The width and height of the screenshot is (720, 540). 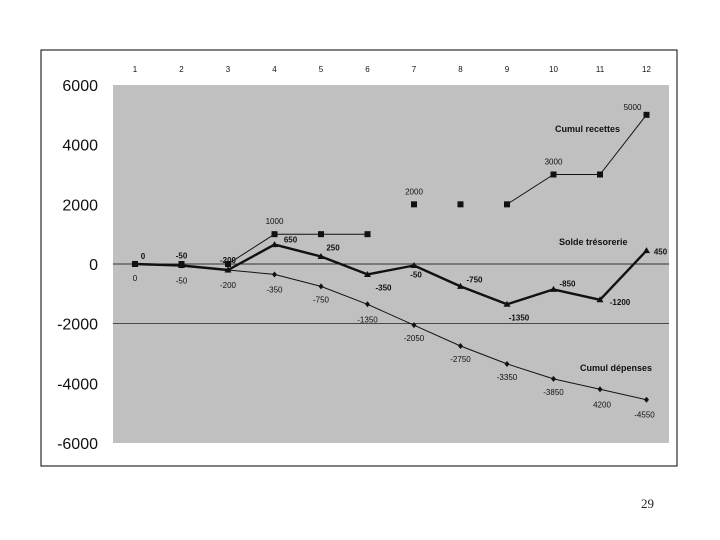 What do you see at coordinates (644, 415) in the screenshot?
I see `data-label: -4550` at bounding box center [644, 415].